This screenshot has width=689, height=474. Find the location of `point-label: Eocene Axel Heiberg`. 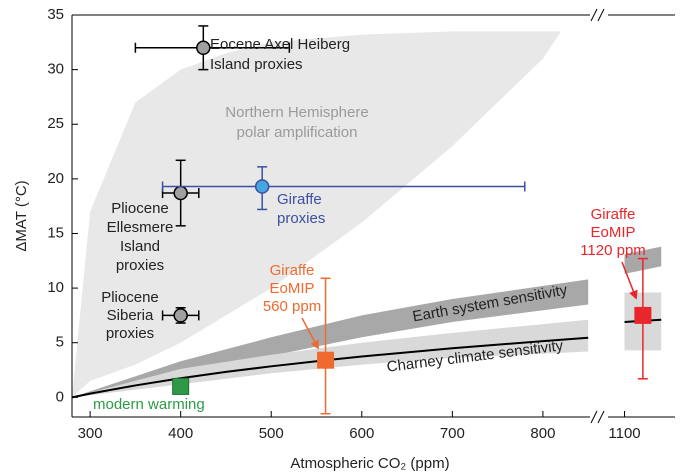

point-label: Eocene Axel Heiberg is located at coordinates (280, 44).